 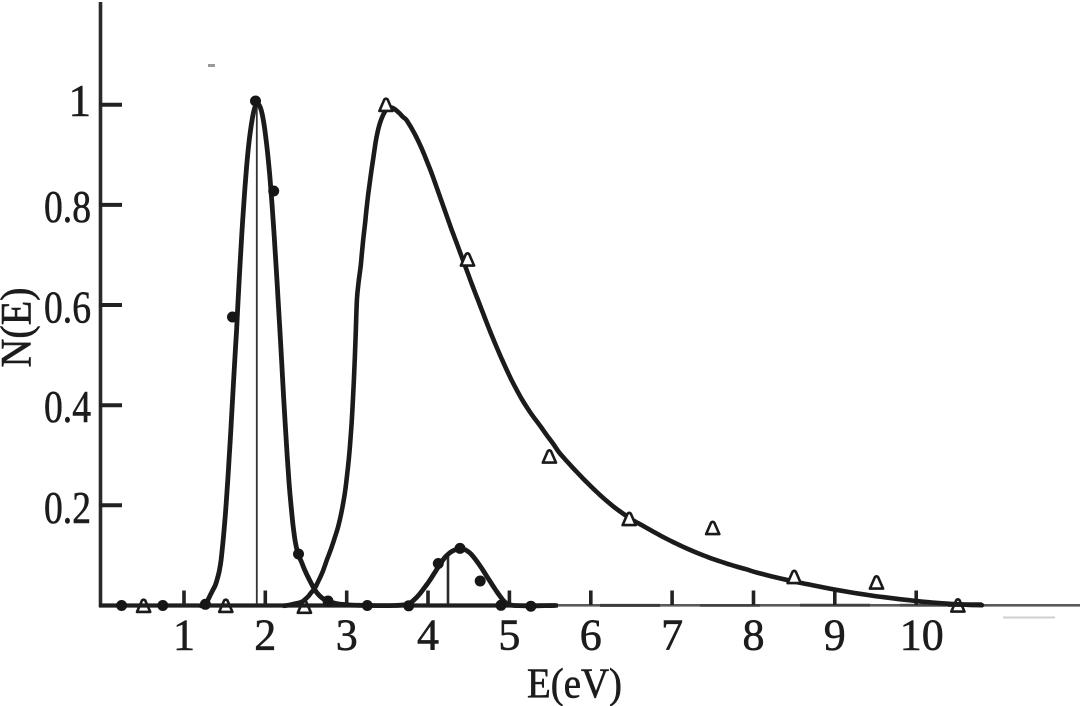 What do you see at coordinates (265, 635) in the screenshot?
I see `svg-text: 2` at bounding box center [265, 635].